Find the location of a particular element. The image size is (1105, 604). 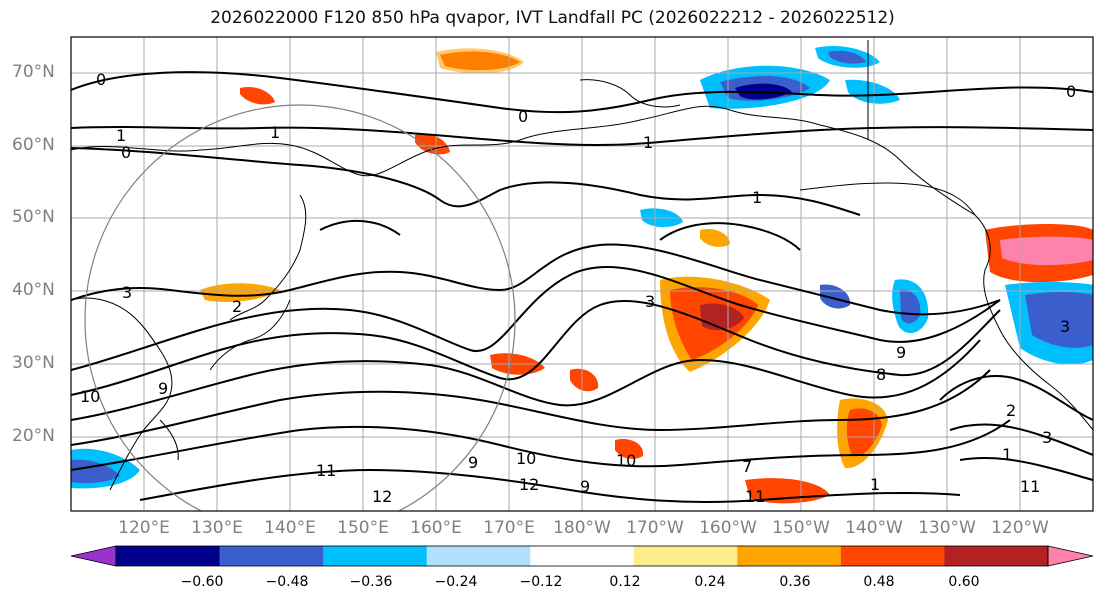

lon-label: 160°E is located at coordinates (436, 528).